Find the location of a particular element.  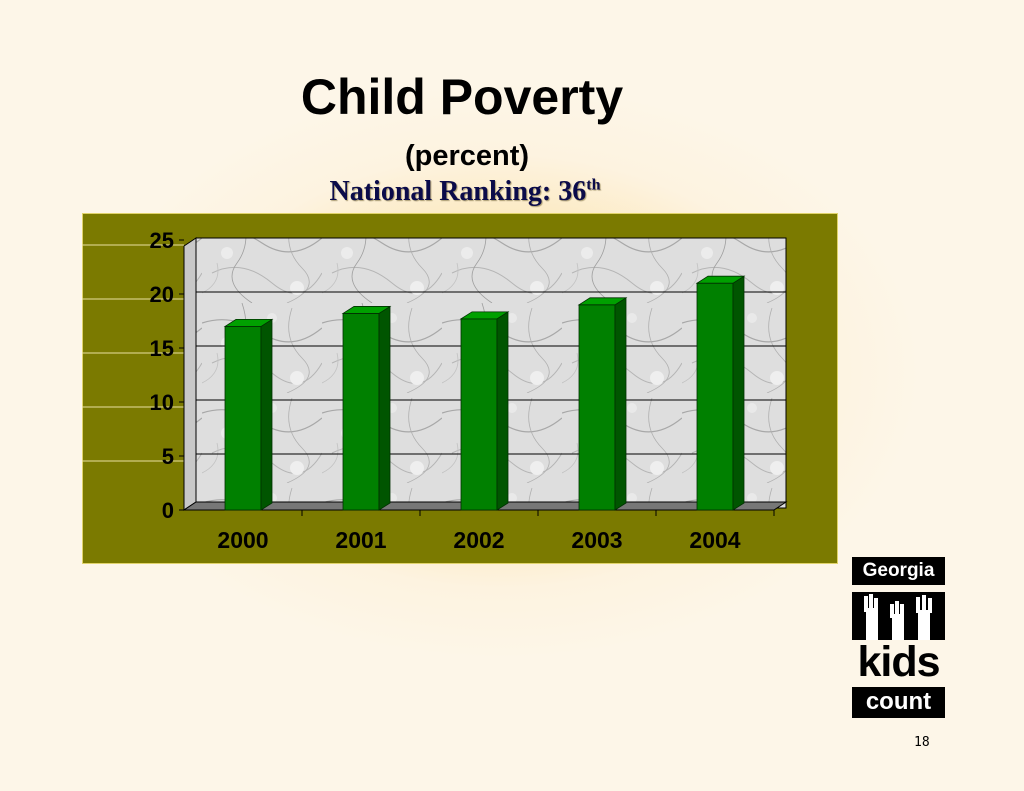

bar-side-2000 is located at coordinates (266, 414).